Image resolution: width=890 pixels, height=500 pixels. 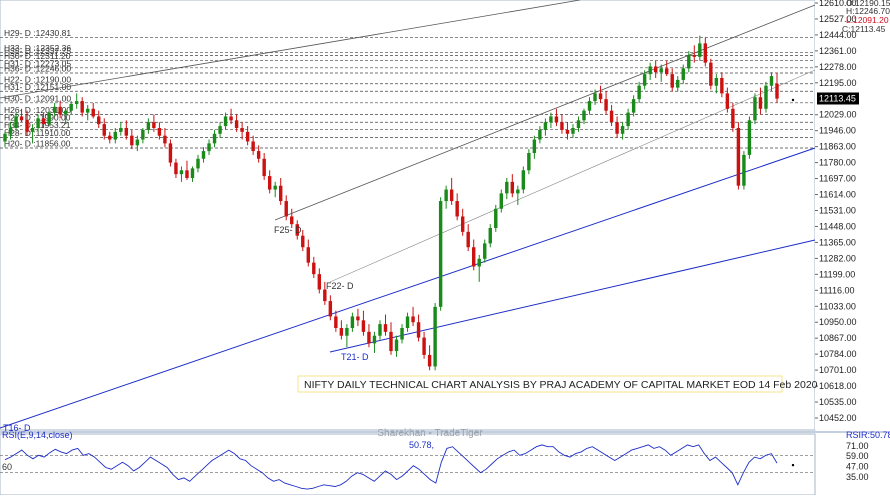 I want to click on ohlc-close: C:12113.45, so click(x=864, y=29).